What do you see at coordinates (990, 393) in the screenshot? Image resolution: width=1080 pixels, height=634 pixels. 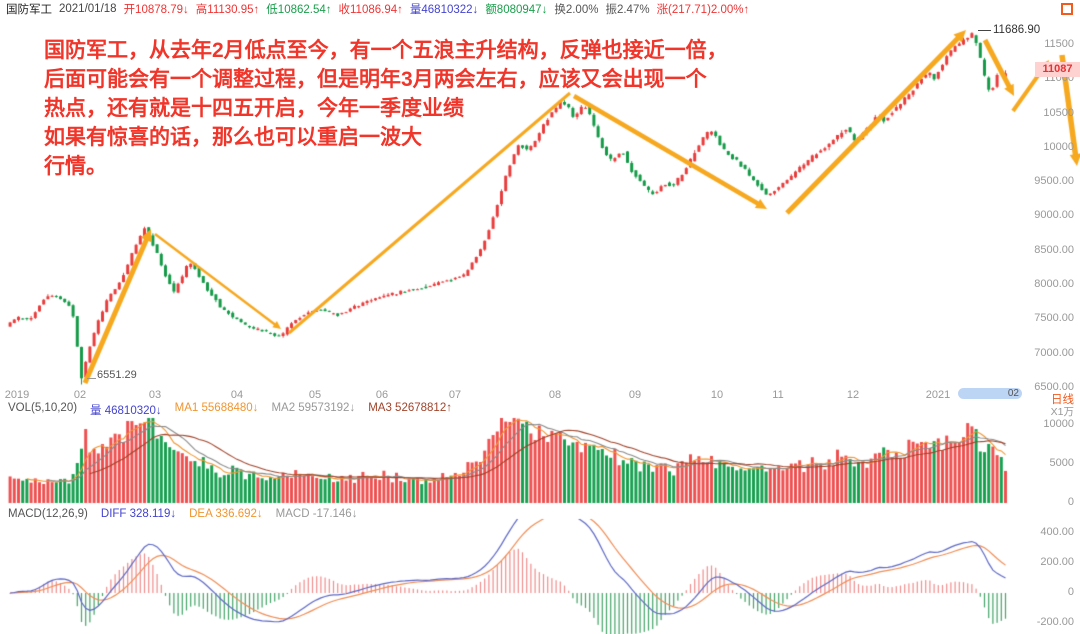 I see `chart-scrollbar-thumb: 02` at bounding box center [990, 393].